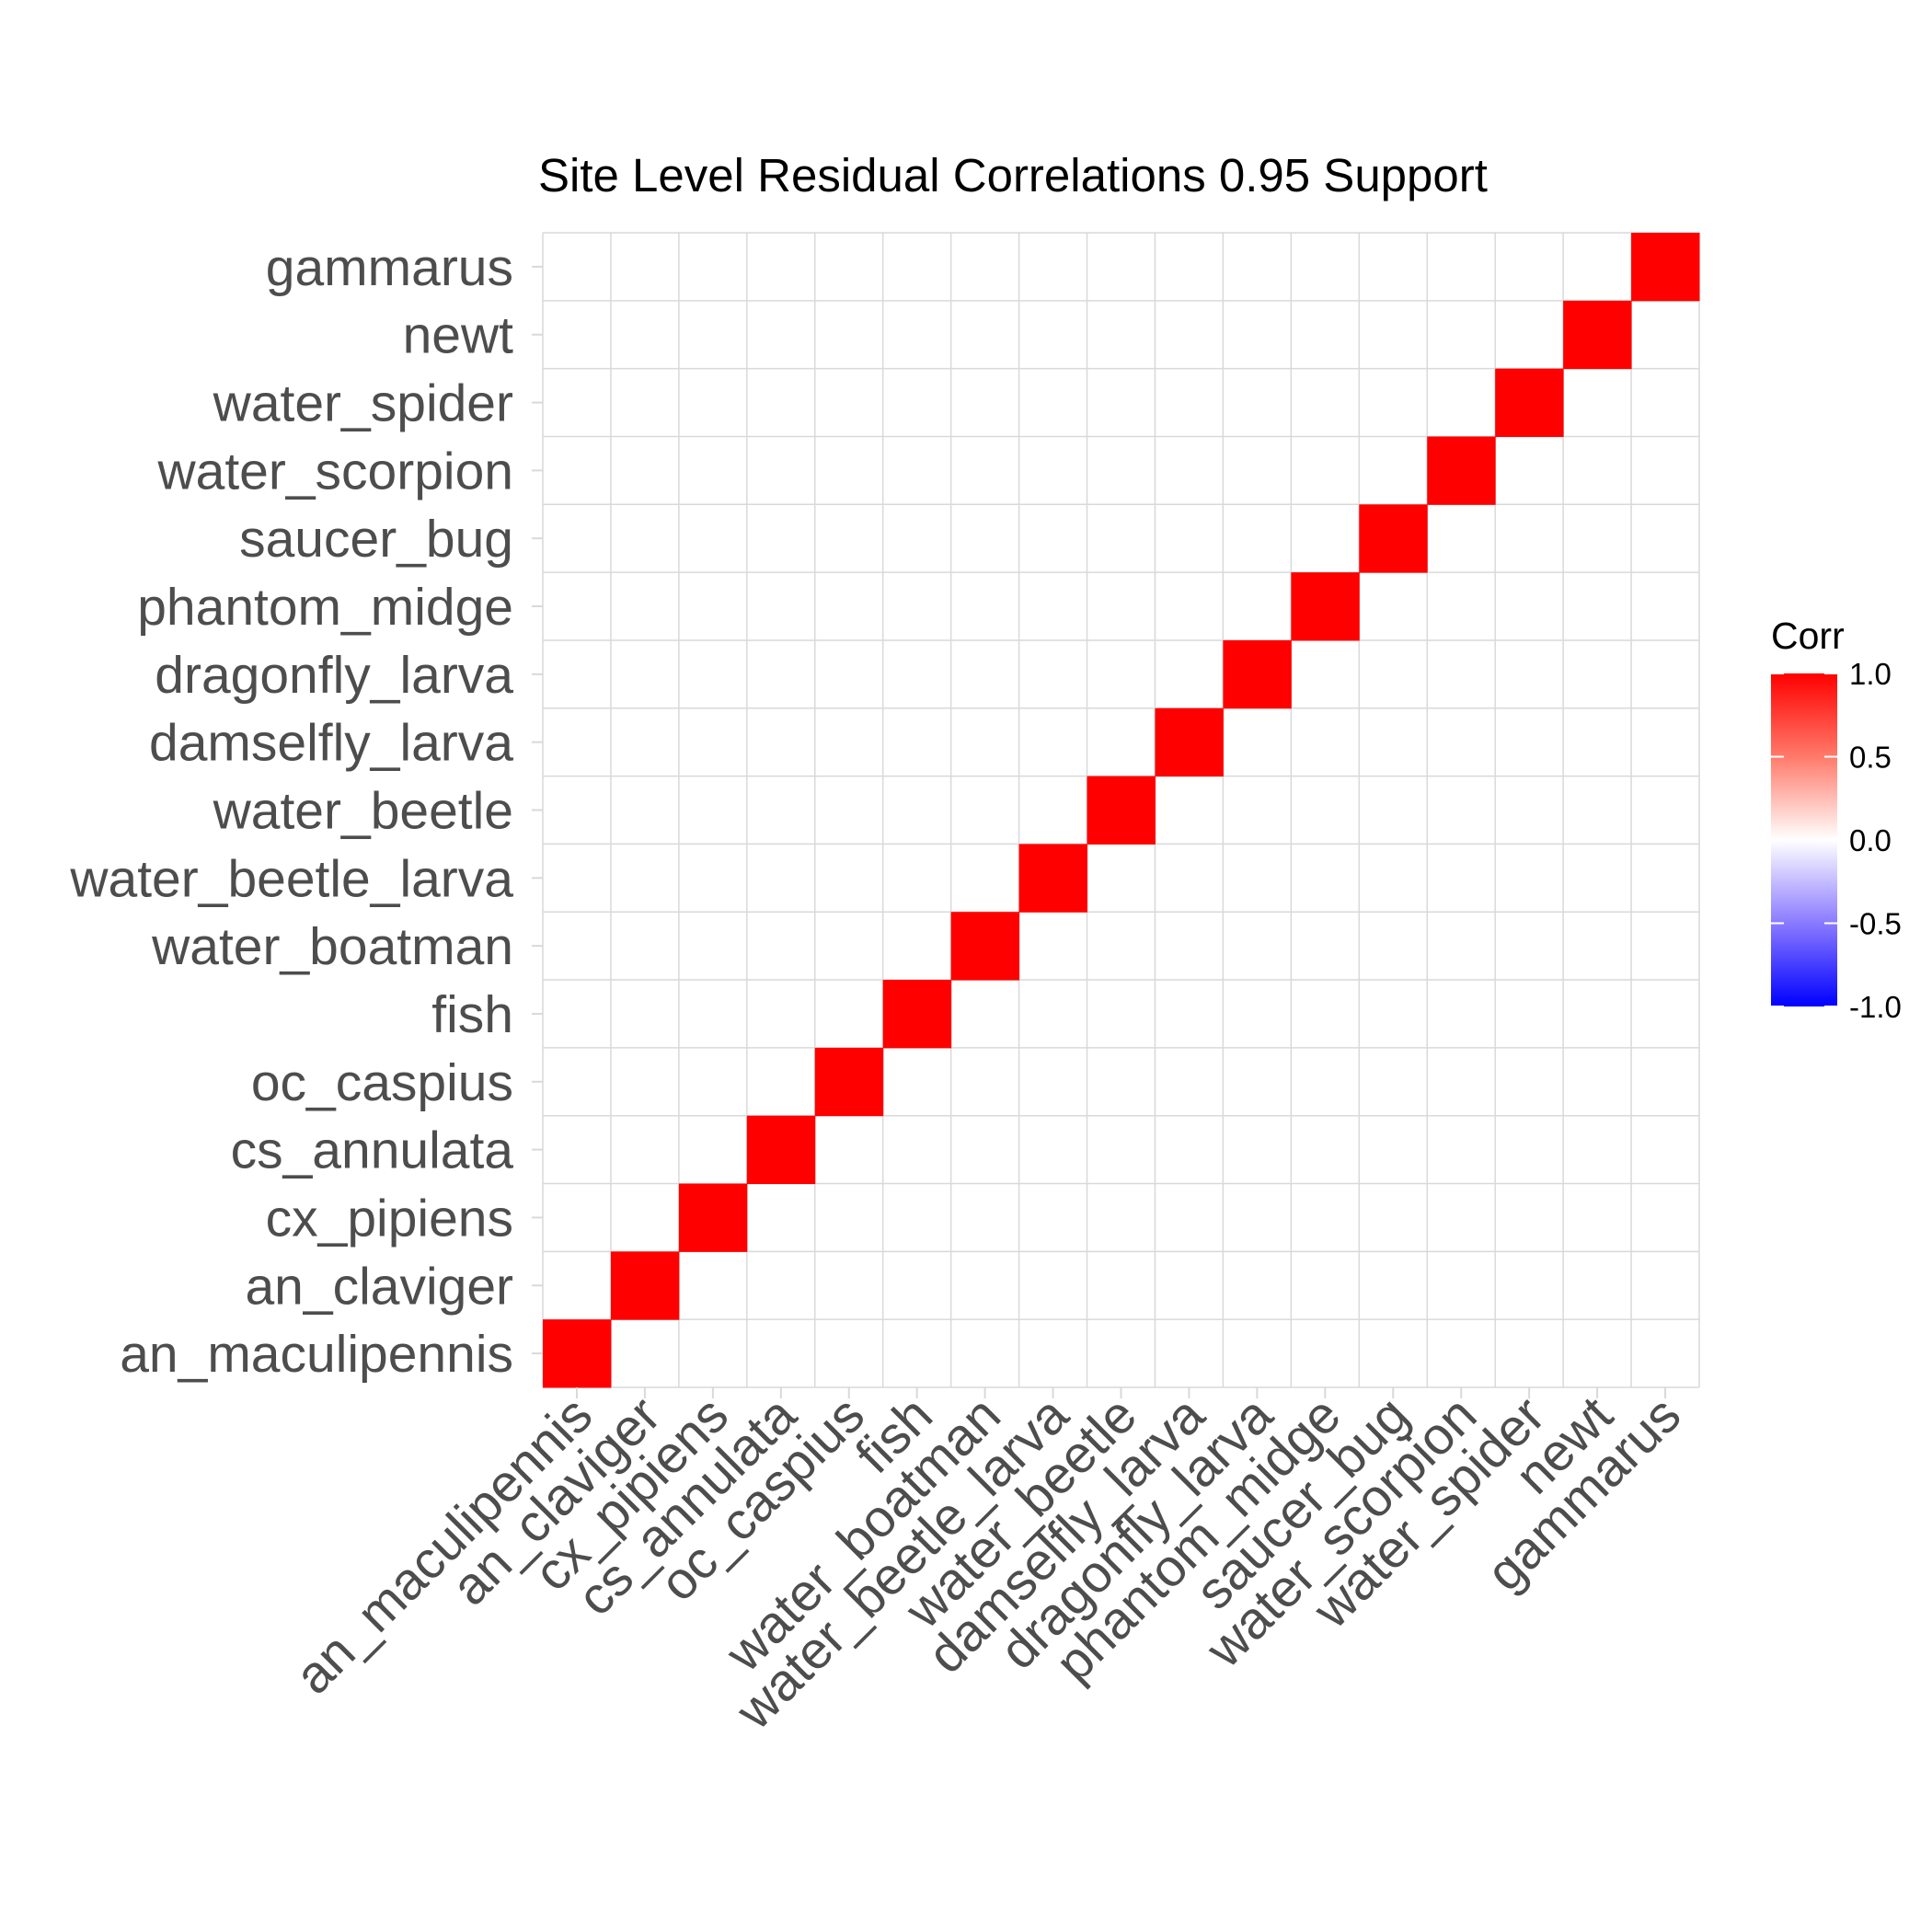 The image size is (1932, 1932). I want to click on y-tick-label: saucer_bug, so click(376, 539).